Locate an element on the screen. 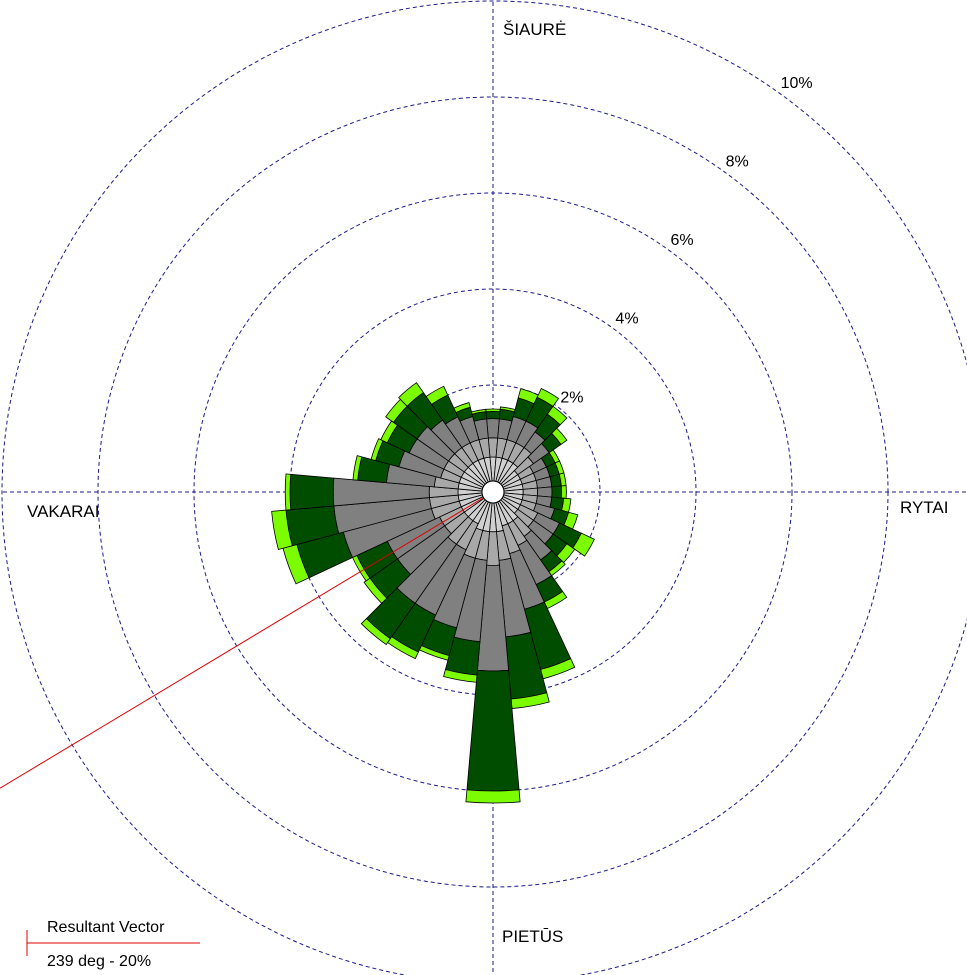 Image resolution: width=967 pixels, height=975 pixels. resultant-vector-legend: Resultant Vector 239 deg - 20% is located at coordinates (113, 944).